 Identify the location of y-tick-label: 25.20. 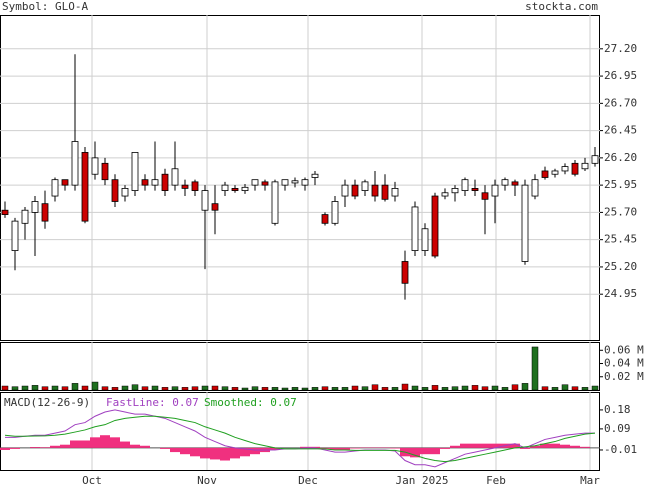
(620, 266).